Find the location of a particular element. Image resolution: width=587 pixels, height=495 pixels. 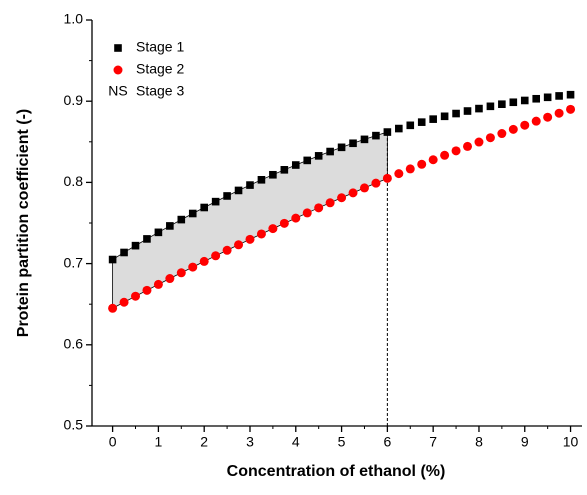

x-tick-label: 5 is located at coordinates (342, 442).